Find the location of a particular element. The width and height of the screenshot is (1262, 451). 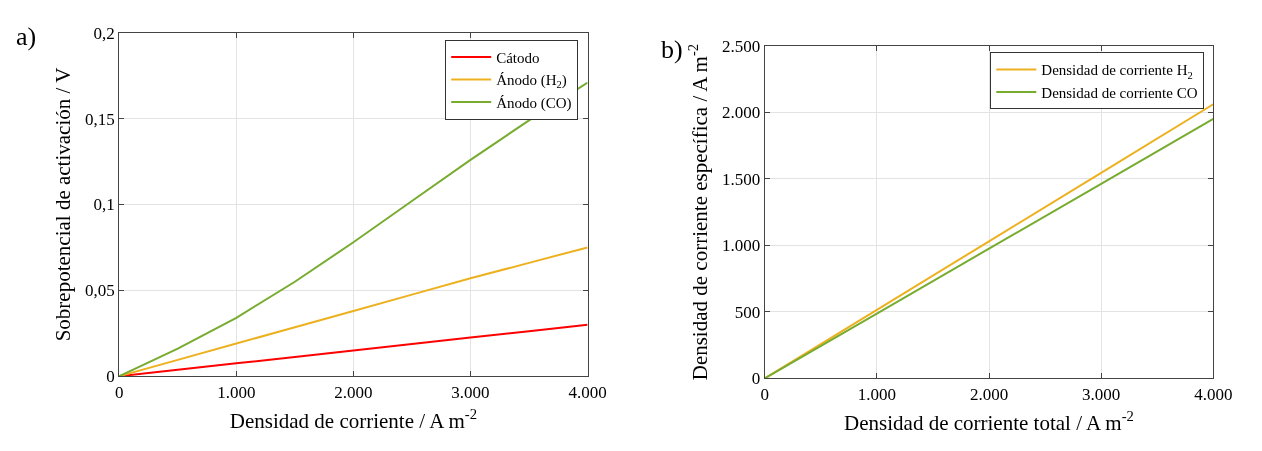

y-tick-label: 500 is located at coordinates (747, 312).